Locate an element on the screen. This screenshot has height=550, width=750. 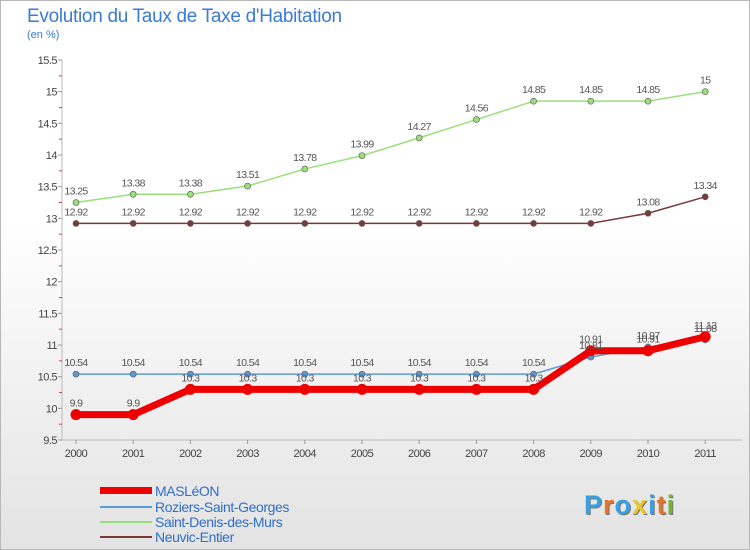
y-tick-label: 12.5 is located at coordinates (48, 251).